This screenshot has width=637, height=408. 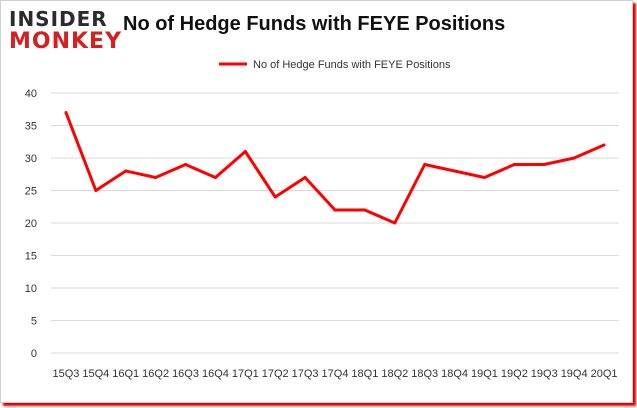 I want to click on y-tick-label: 25, so click(x=31, y=192).